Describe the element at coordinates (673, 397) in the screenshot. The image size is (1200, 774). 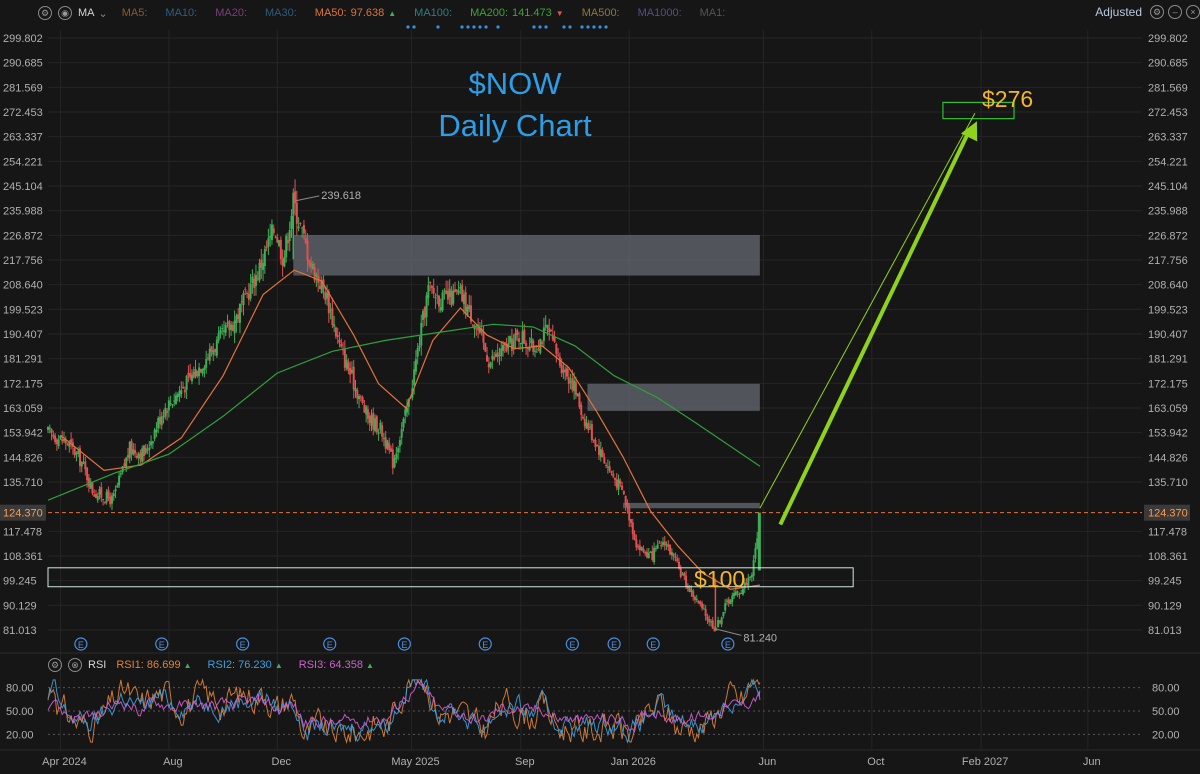
I see `supply-zone` at that location.